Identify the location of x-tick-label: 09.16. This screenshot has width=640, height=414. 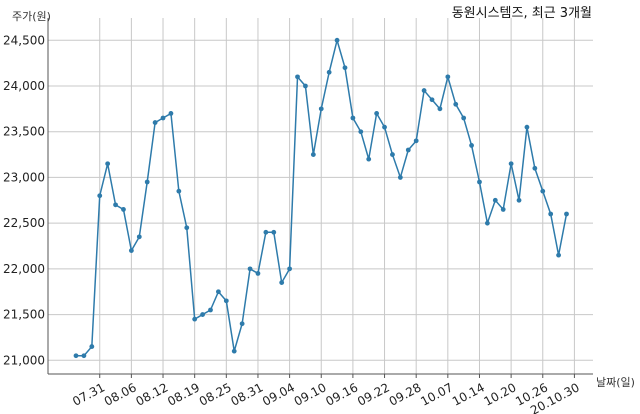
(341, 394).